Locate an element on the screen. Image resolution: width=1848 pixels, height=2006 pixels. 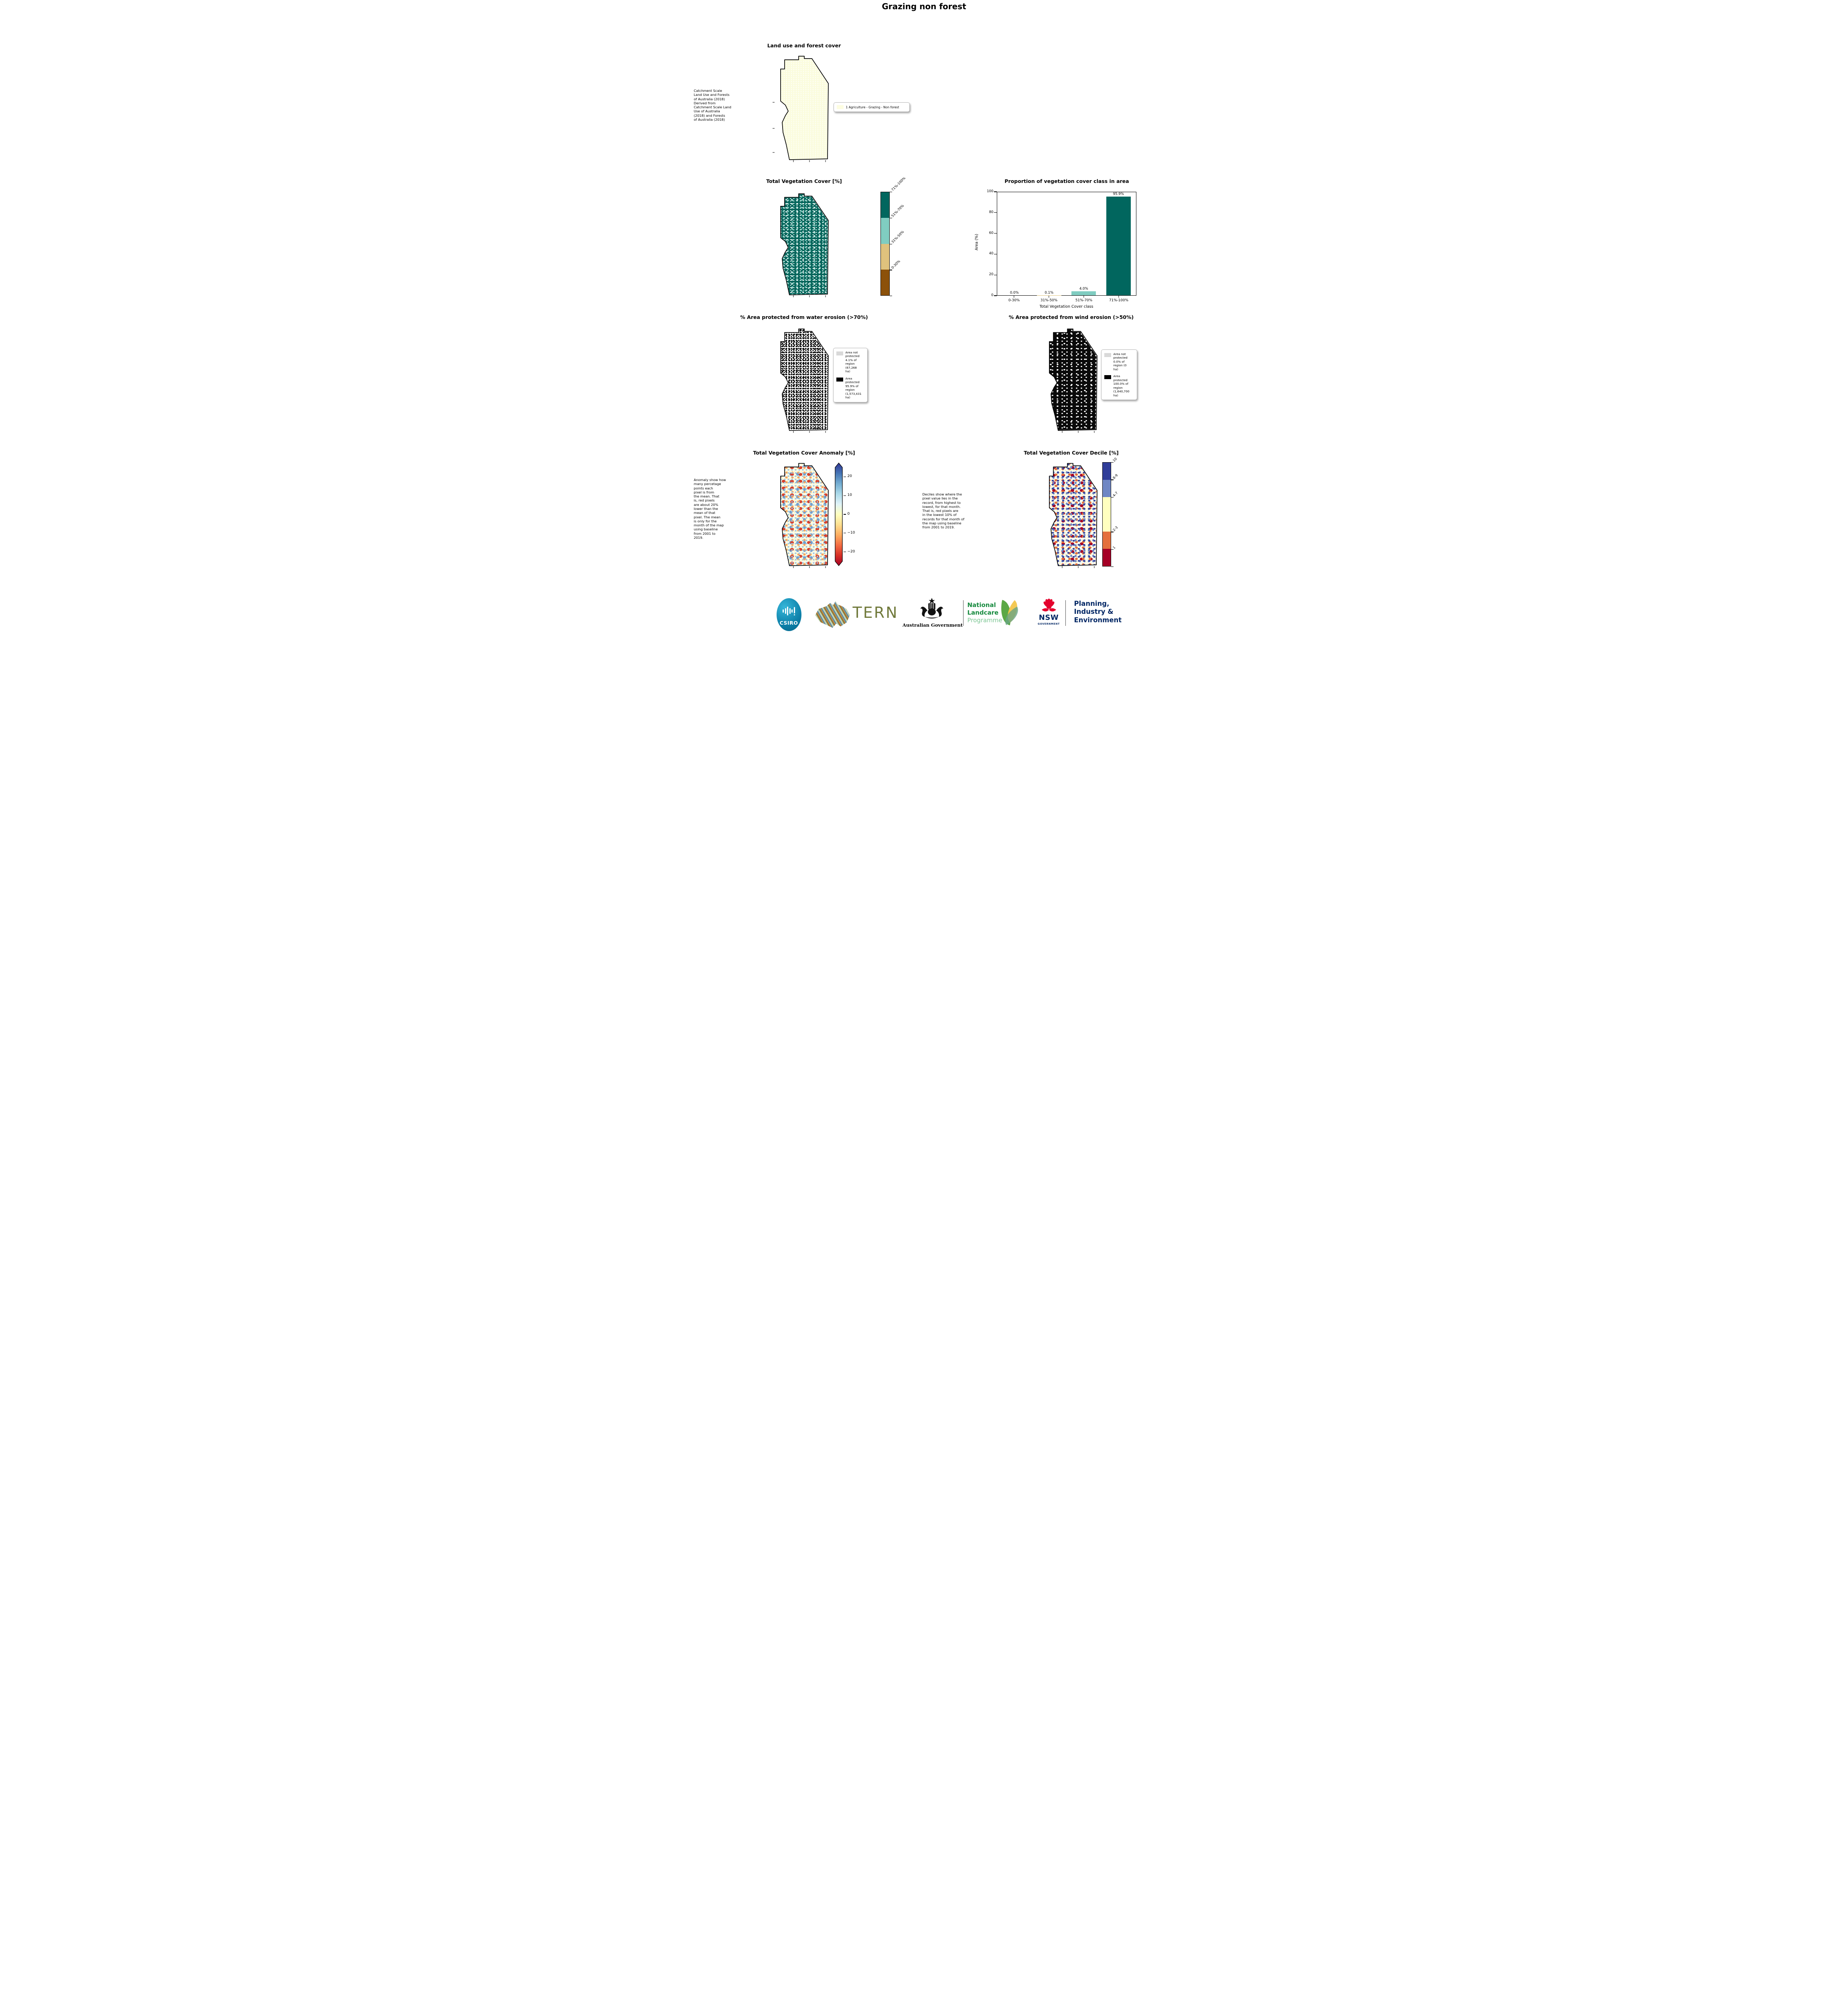
colorbar-label: 8-9 is located at coordinates (1115, 477).